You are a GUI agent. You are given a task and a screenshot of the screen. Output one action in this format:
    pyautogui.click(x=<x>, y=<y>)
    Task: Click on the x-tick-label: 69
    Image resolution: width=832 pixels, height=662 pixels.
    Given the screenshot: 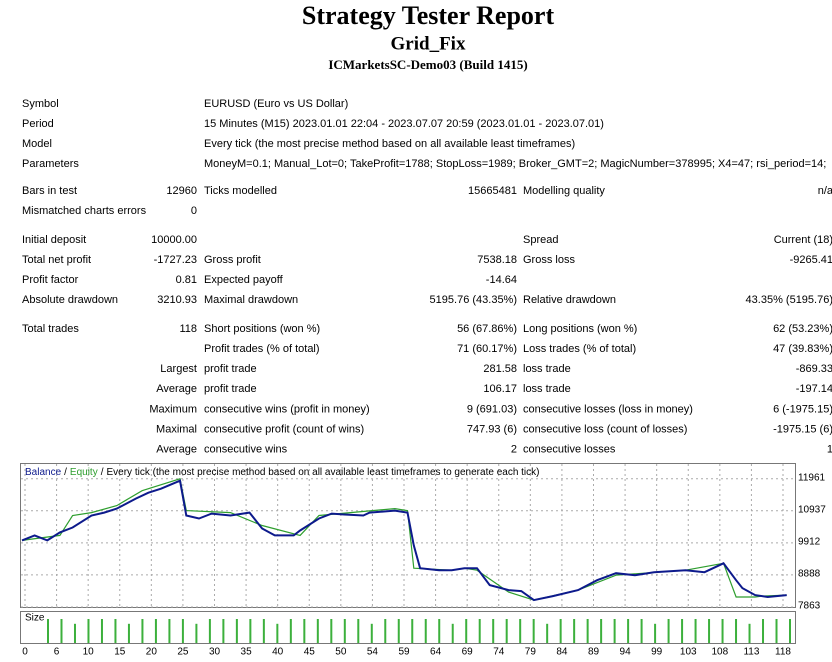 What is the action you would take?
    pyautogui.click(x=468, y=652)
    